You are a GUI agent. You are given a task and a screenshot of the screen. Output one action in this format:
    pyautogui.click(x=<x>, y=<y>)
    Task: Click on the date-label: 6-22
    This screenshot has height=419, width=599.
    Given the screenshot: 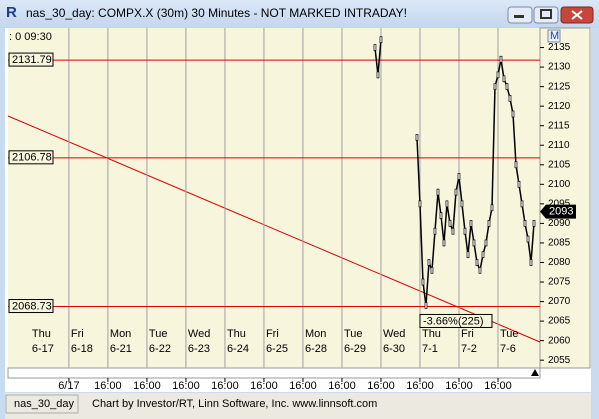 What is the action you would take?
    pyautogui.click(x=160, y=349)
    